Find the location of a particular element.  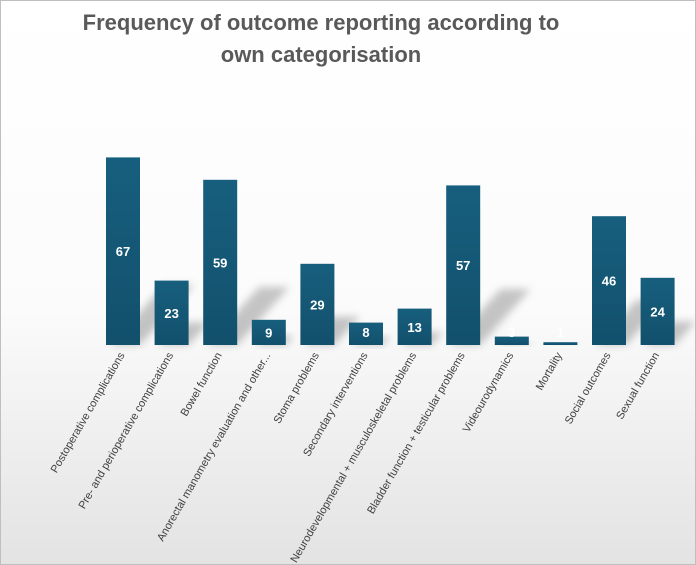

x-tick-label: Bowel function is located at coordinates (202, 385).